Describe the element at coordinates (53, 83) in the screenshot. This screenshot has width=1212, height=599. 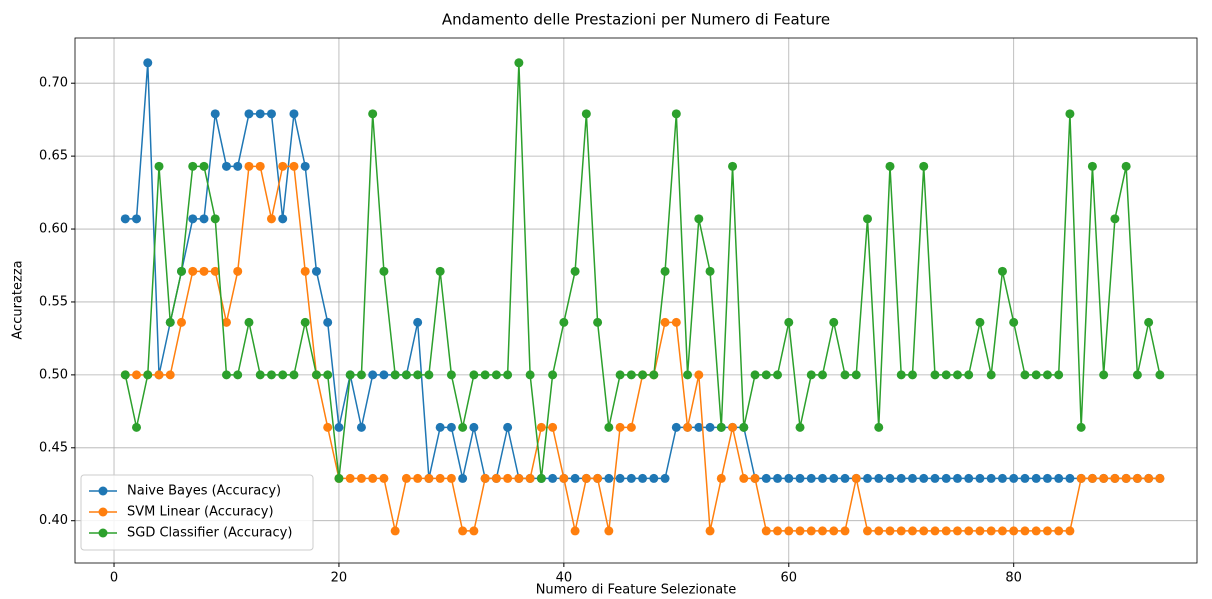
I see `y-tick-label: 0.70` at that location.